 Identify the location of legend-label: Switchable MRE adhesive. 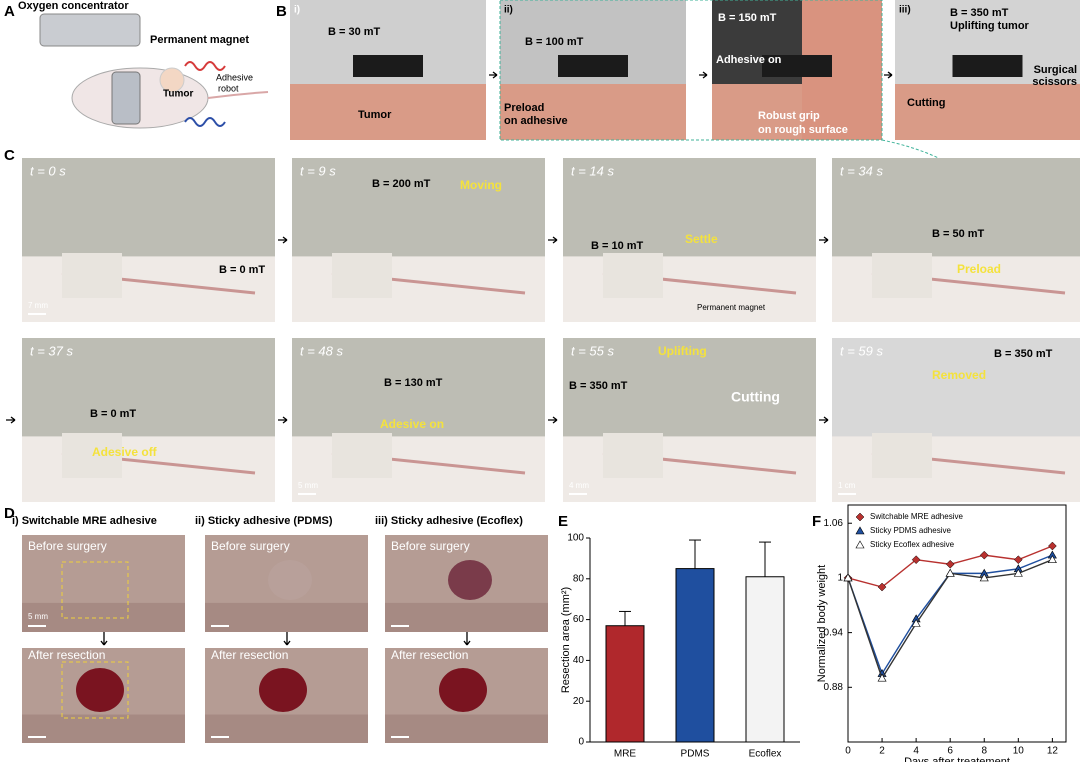
(916, 516).